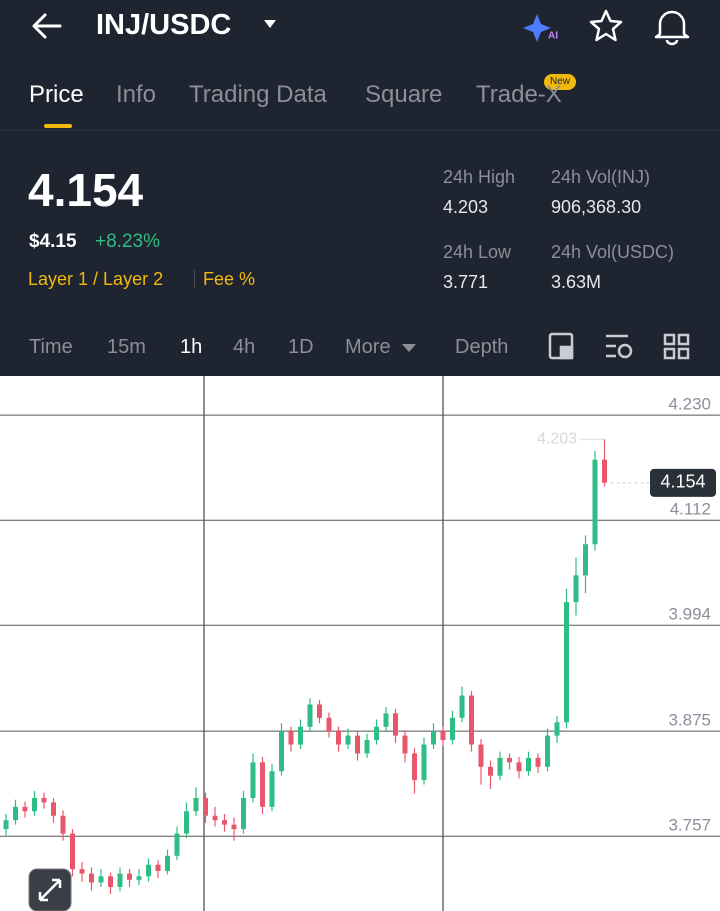 This screenshot has width=720, height=911. I want to click on new-badge, so click(560, 82).